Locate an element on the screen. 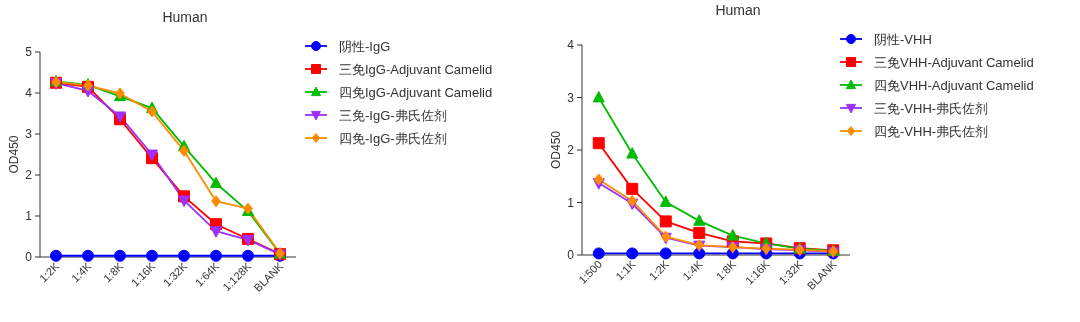 This screenshot has height=322, width=1080. y-tick-label: 5 is located at coordinates (29, 52).